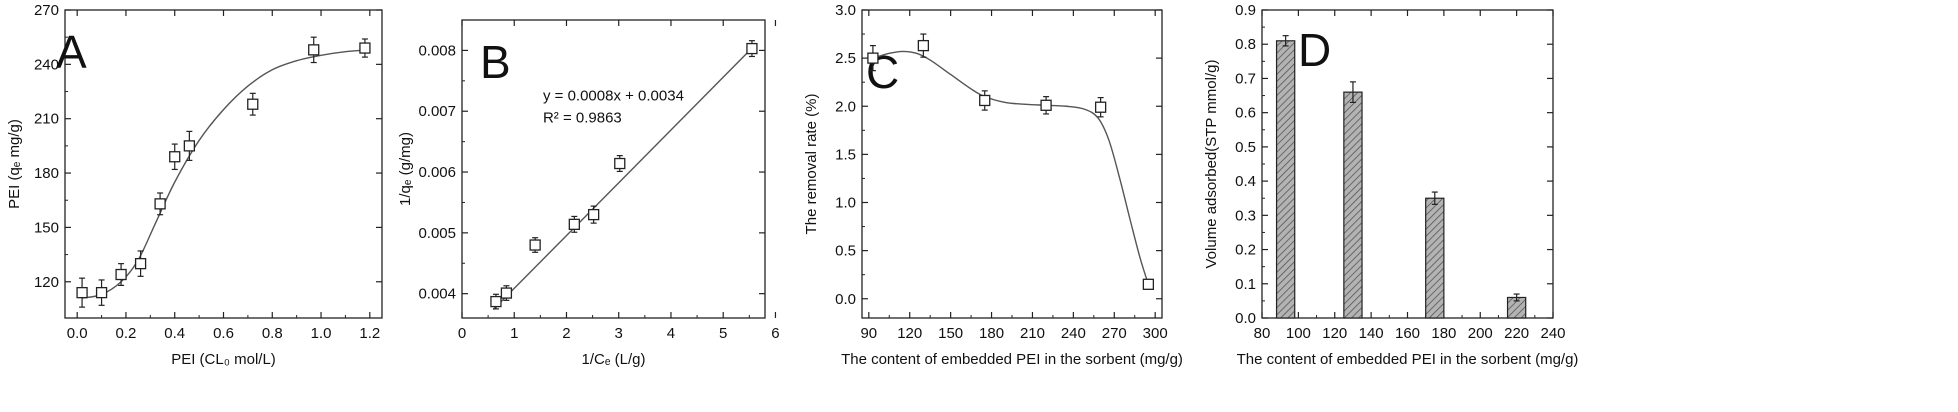 This screenshot has height=412, width=1958. I want to click on y-tick-label: 1.0, so click(845, 203).